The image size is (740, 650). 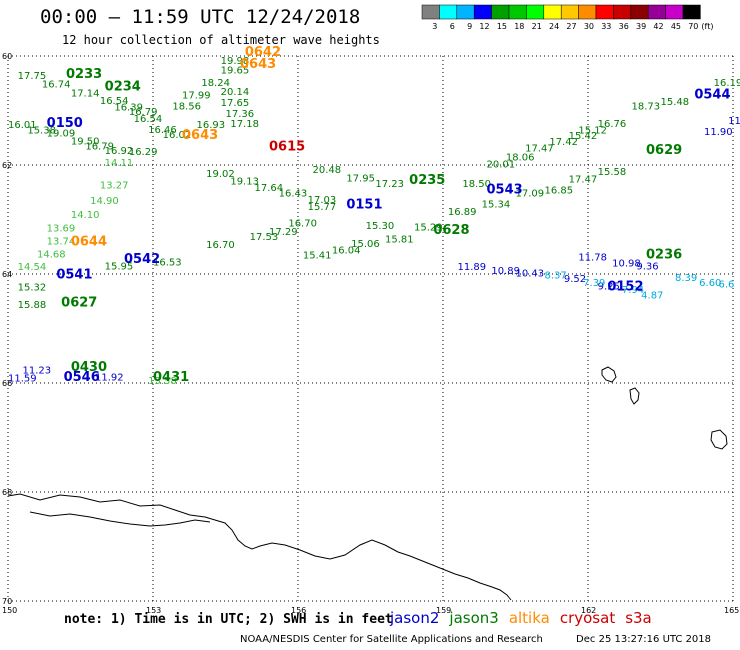 What do you see at coordinates (476, 184) in the screenshot?
I see `swh-value: 18.50` at bounding box center [476, 184].